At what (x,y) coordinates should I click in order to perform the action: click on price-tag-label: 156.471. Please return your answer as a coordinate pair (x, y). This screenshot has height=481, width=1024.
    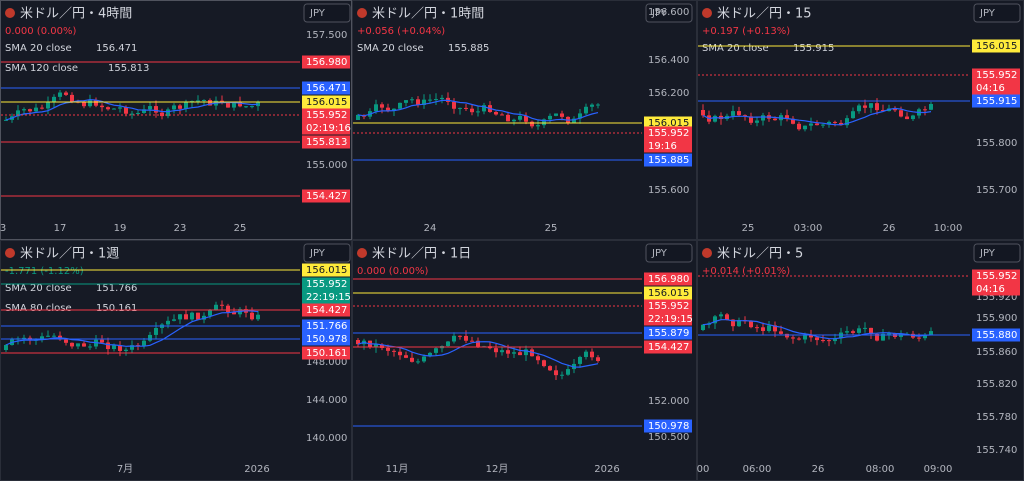
    Looking at the image, I should click on (326, 88).